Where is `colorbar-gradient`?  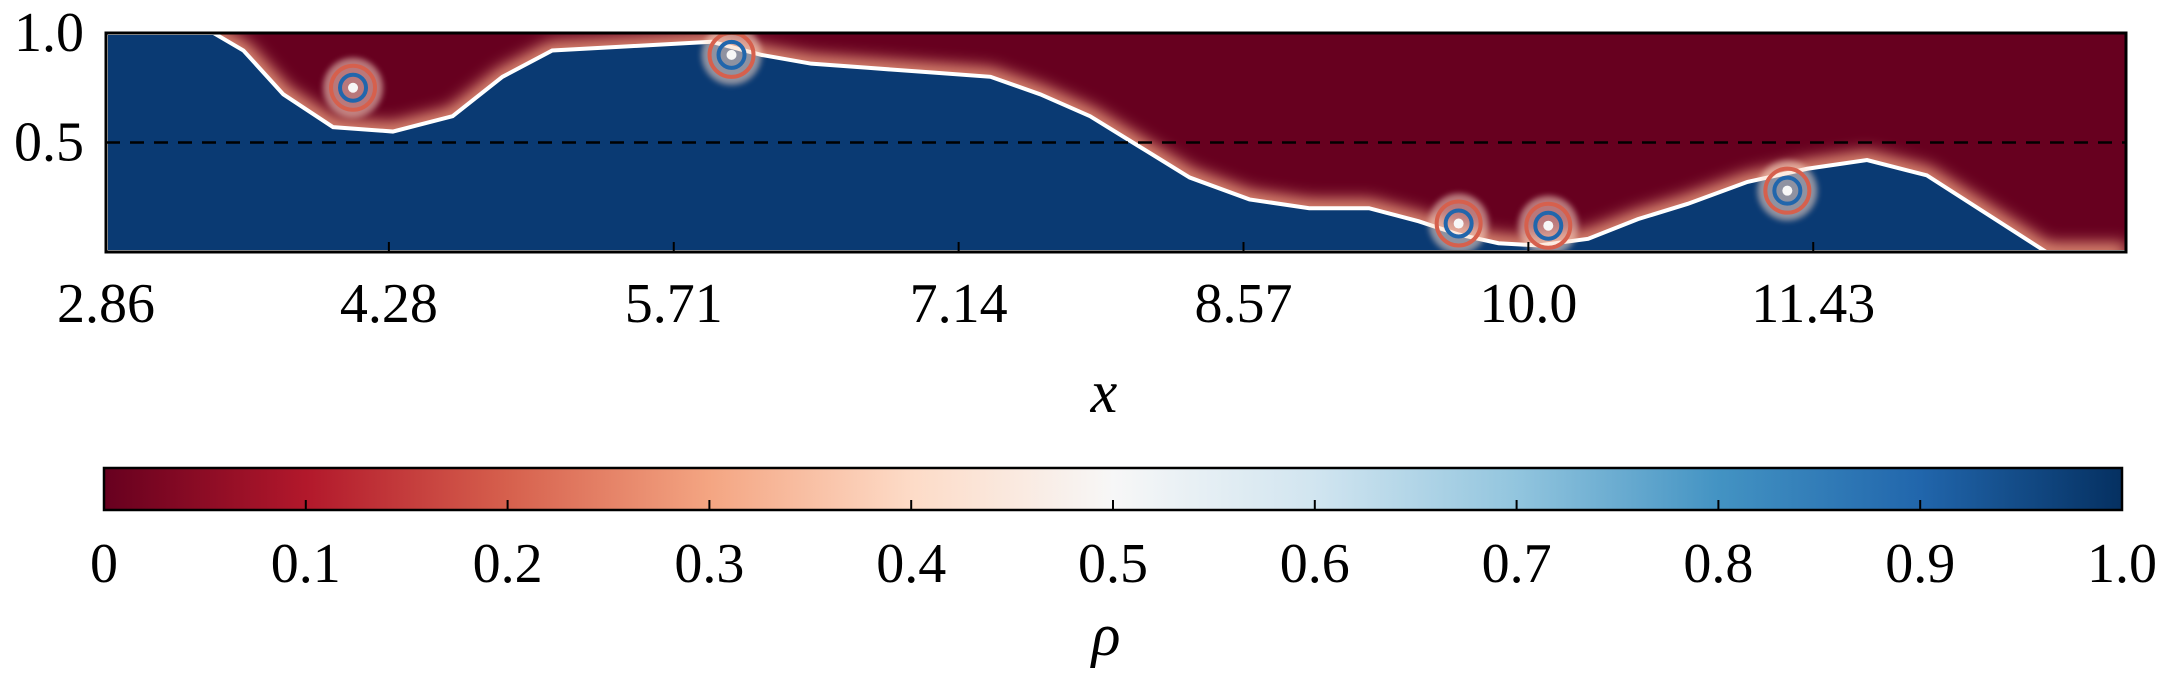
colorbar-gradient is located at coordinates (1113, 489).